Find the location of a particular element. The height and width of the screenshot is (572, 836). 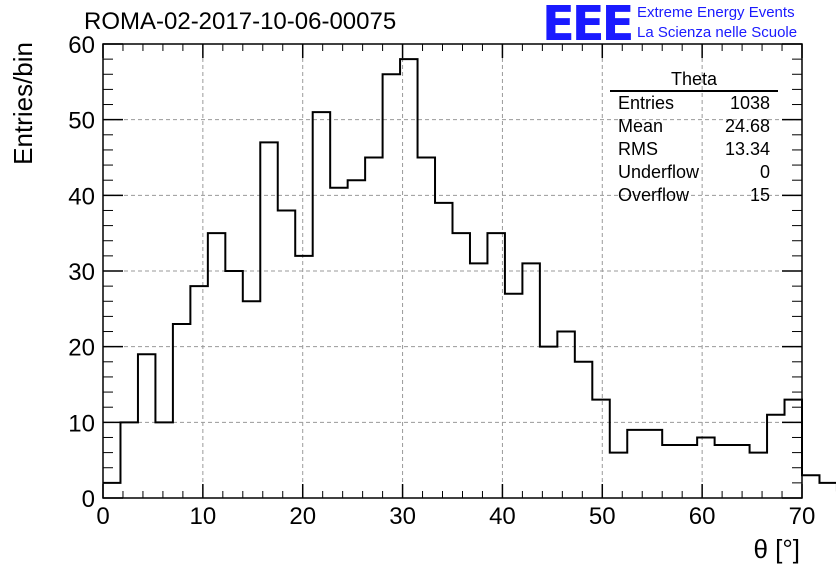

eee-logo: EEE is located at coordinates (588, 24).